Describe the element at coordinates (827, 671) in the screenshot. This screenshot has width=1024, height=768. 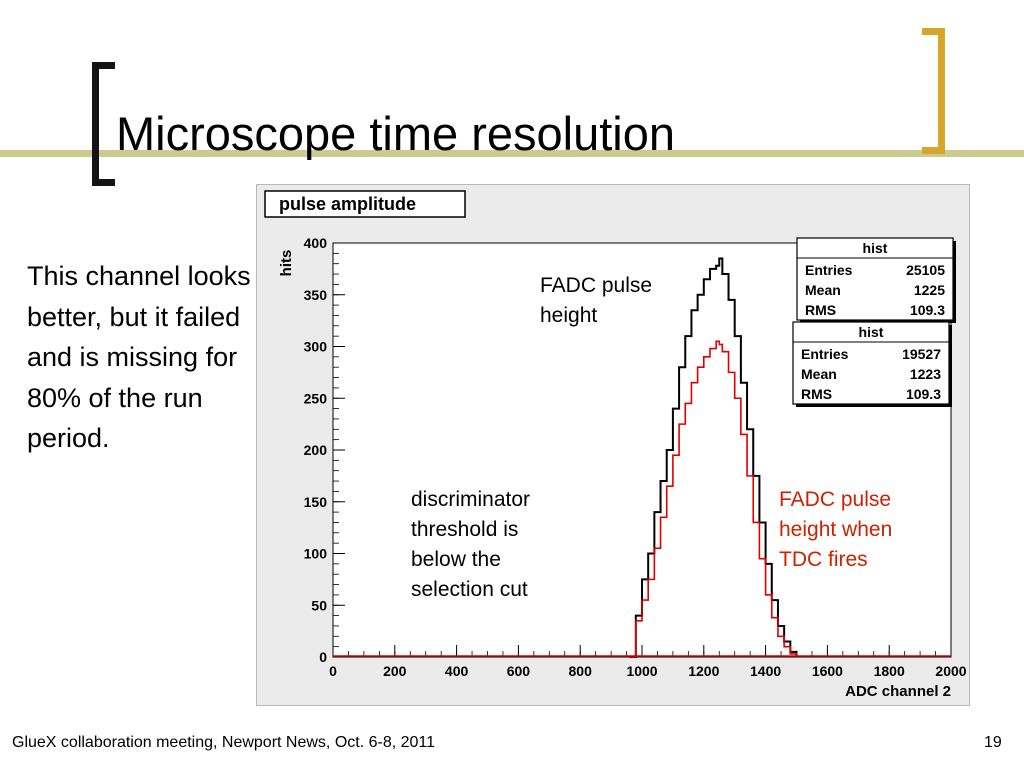
I see `x-tick-label: 1600` at that location.